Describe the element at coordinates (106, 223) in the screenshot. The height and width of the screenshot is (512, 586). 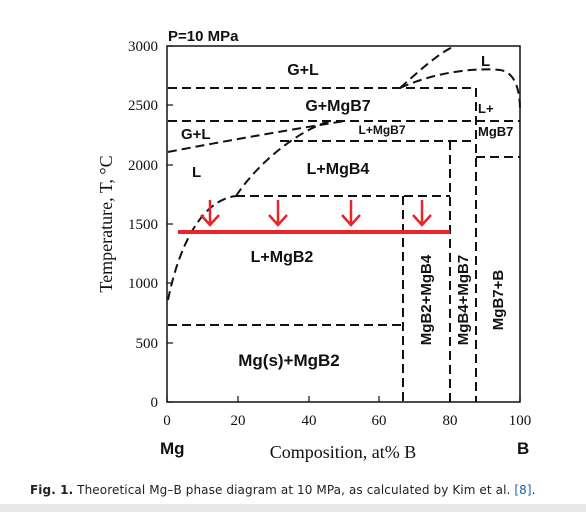
I see `y-axis-label: Temperature, T, °C` at that location.